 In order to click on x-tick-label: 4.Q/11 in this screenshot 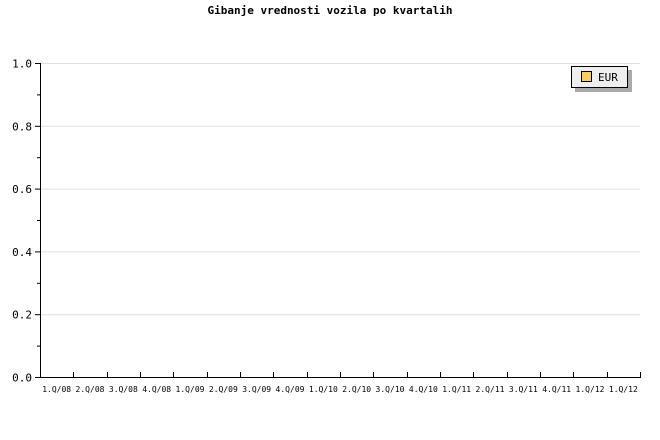, I will do `click(556, 389)`.